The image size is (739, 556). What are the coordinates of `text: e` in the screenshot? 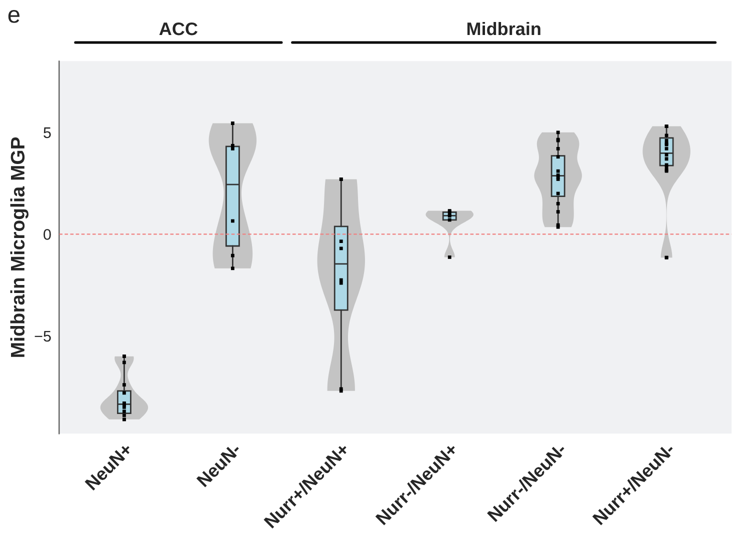 It's located at (14, 16).